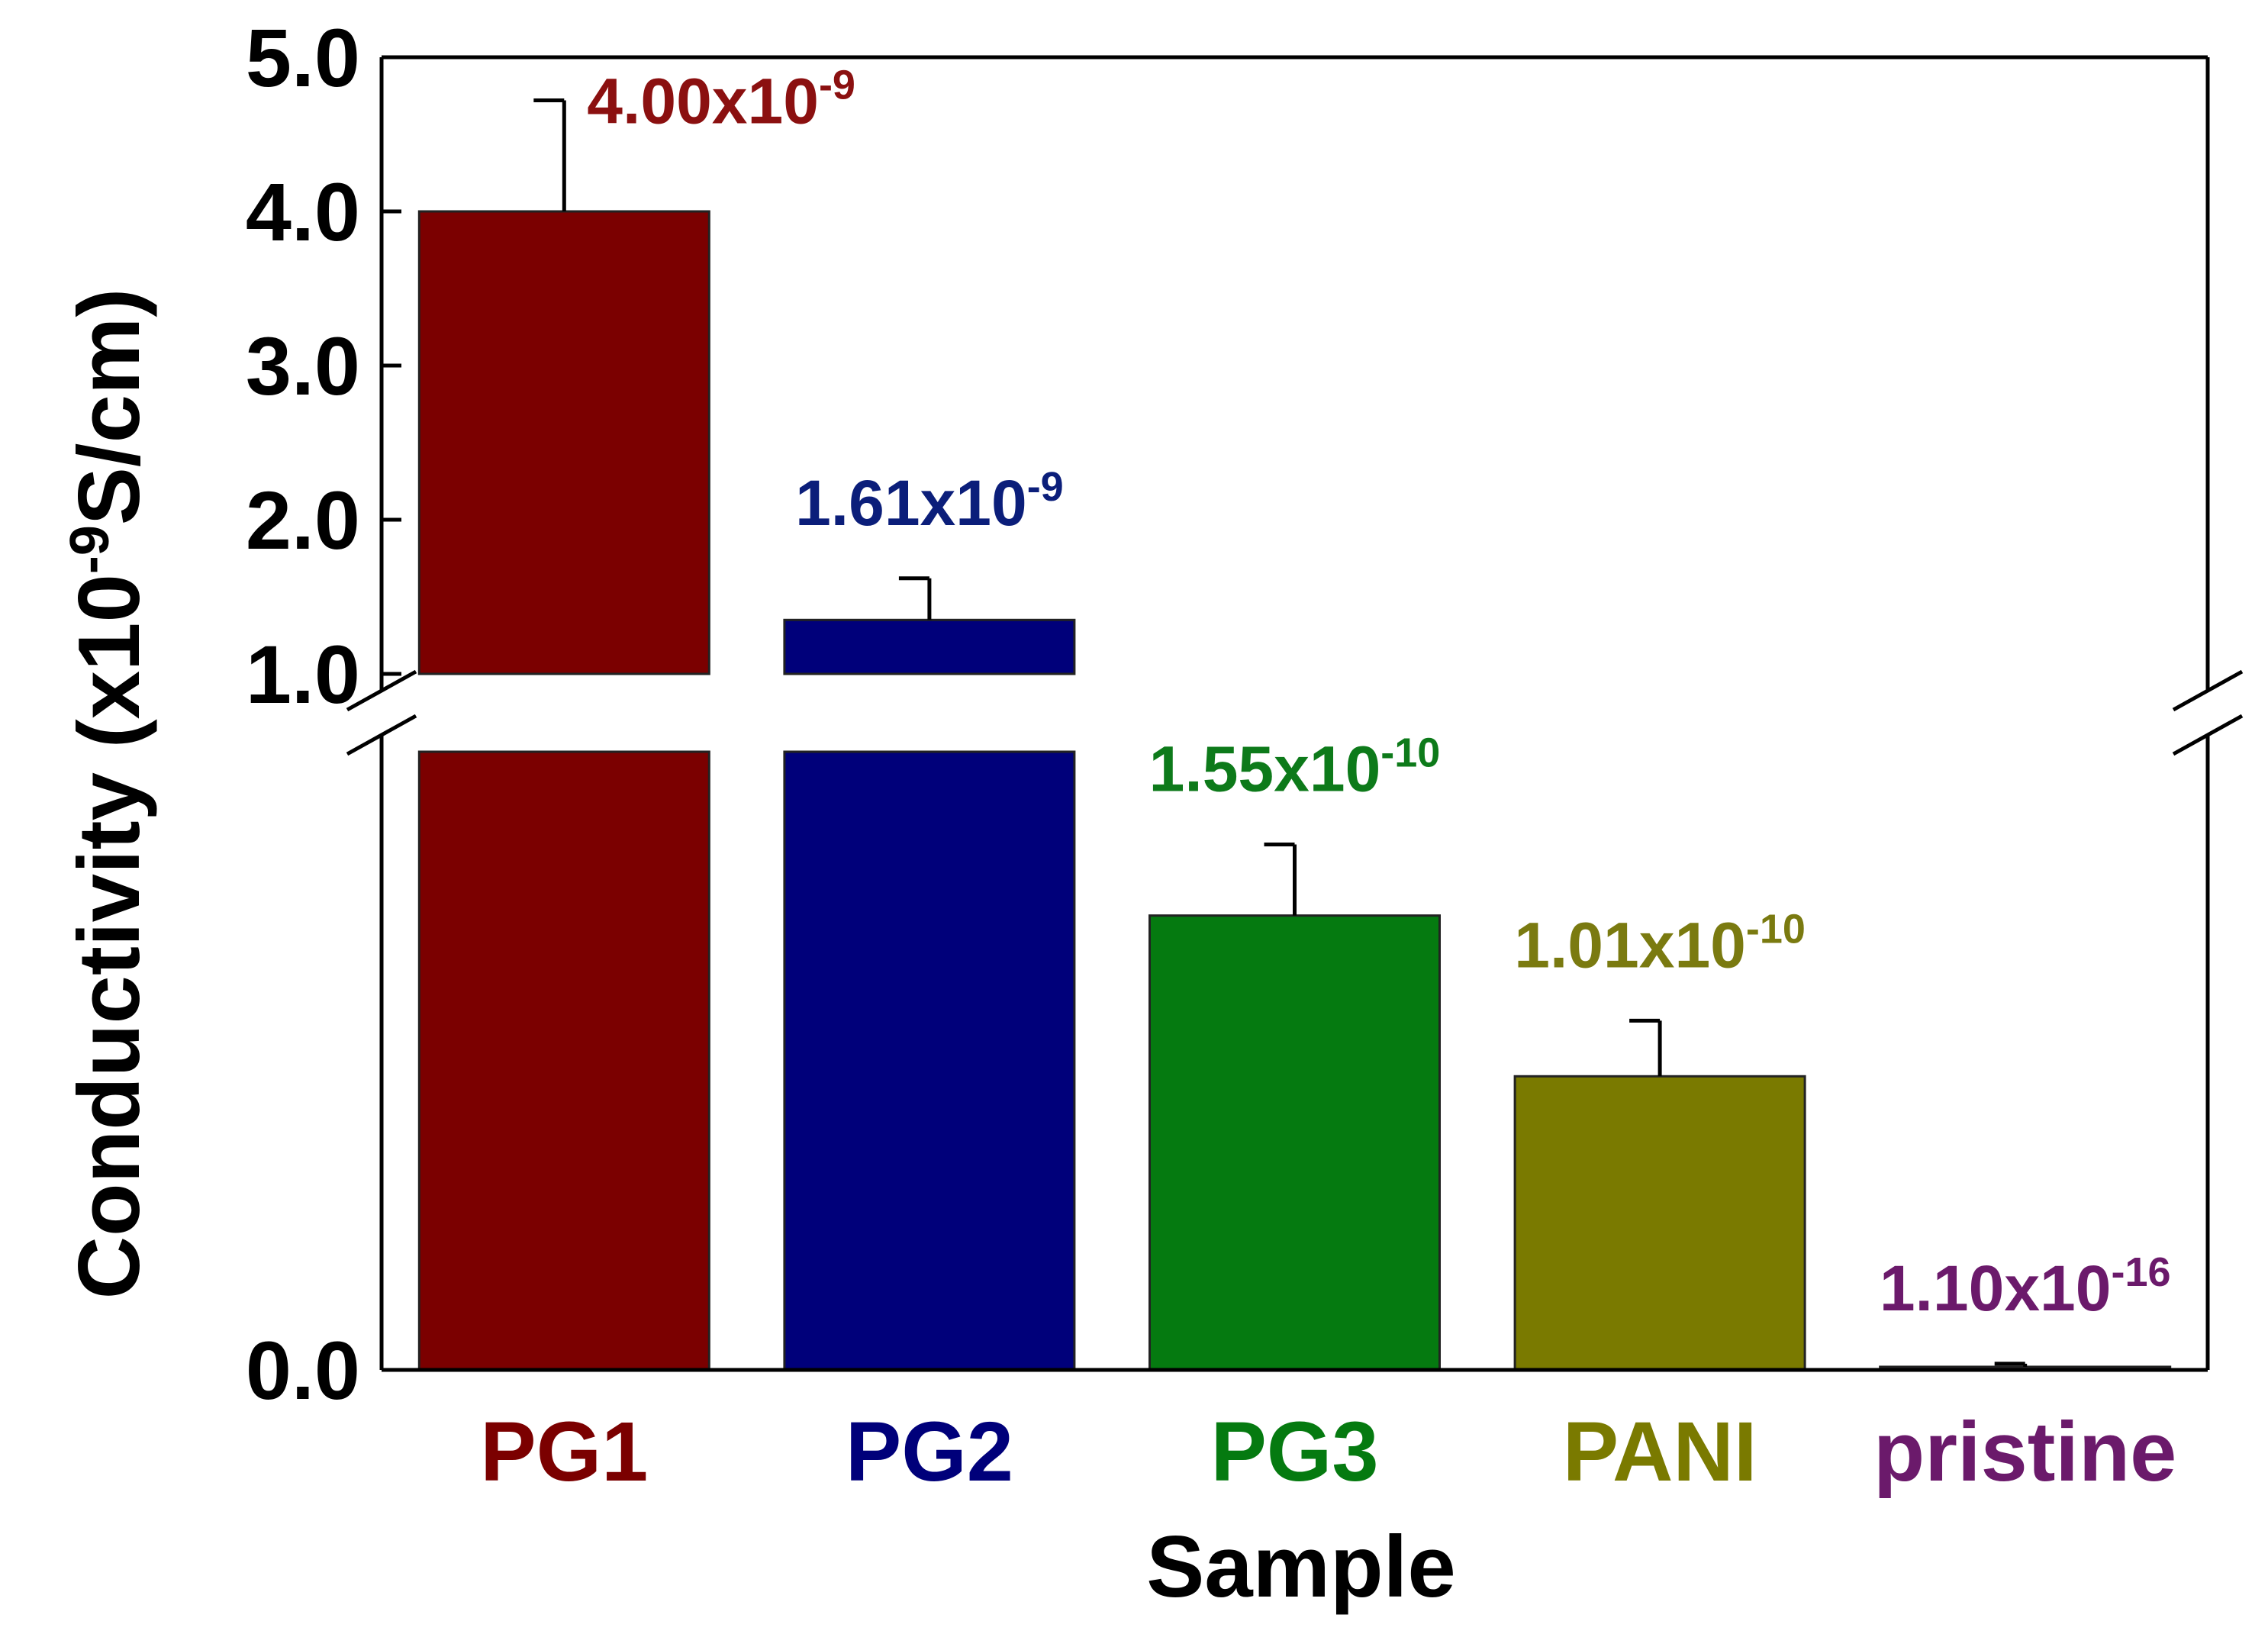 The height and width of the screenshot is (1650, 2268). I want to click on bar-pg3, so click(1294, 1142).